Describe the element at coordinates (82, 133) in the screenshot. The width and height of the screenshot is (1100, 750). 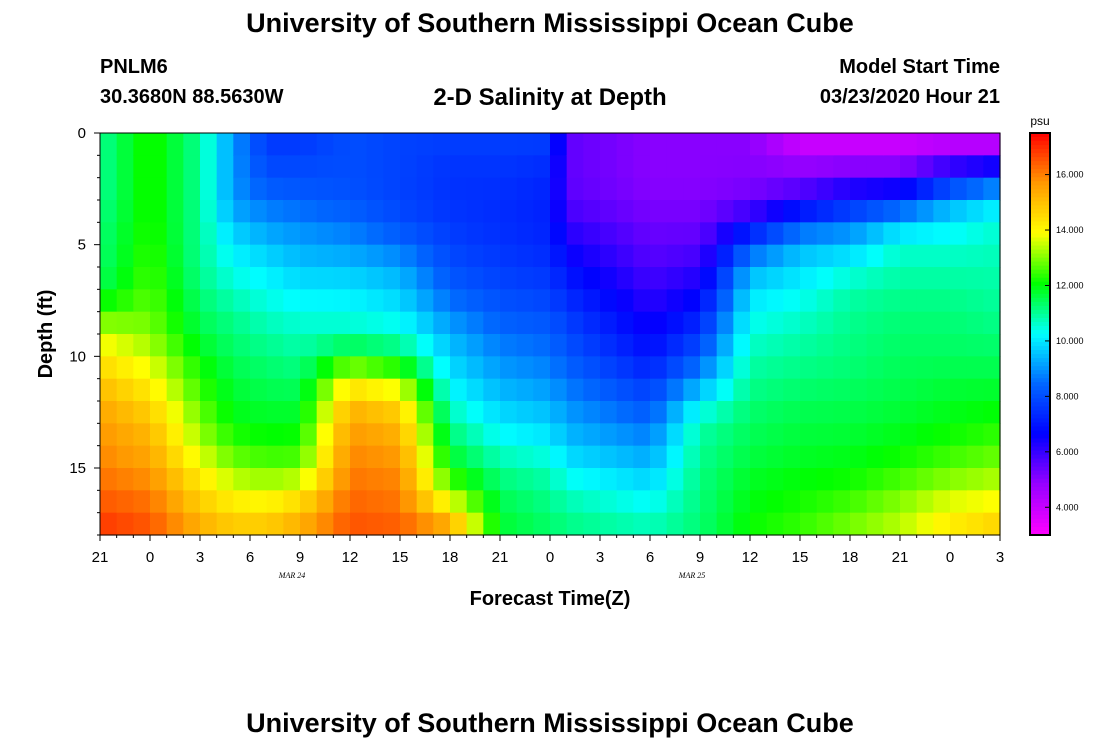
I see `y-tick-label: 0` at that location.